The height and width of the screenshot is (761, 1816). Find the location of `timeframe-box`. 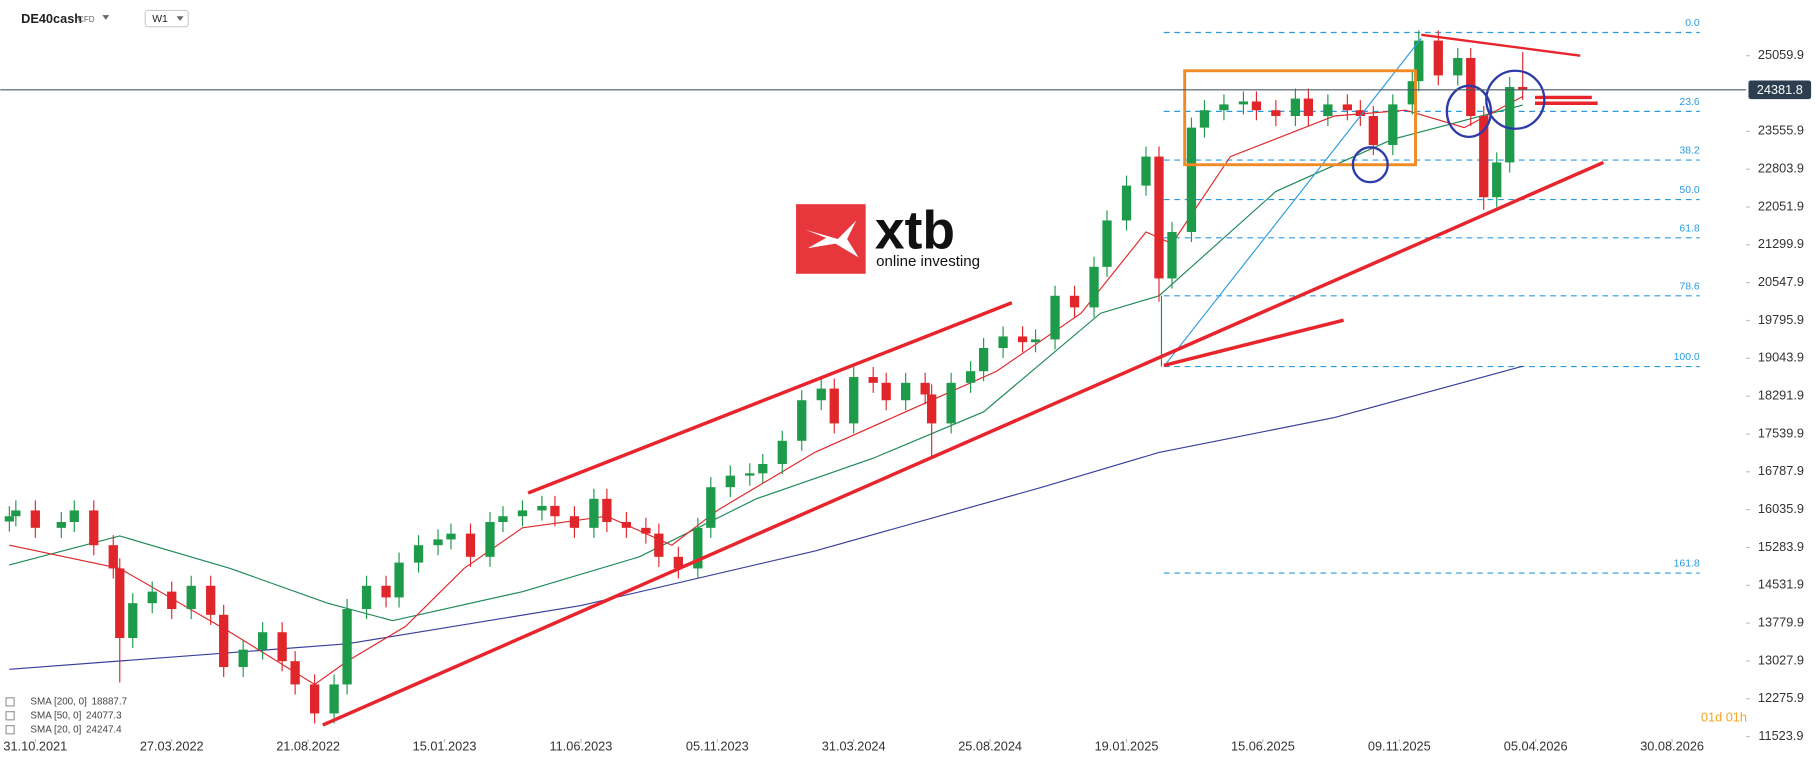

timeframe-box is located at coordinates (166, 18).